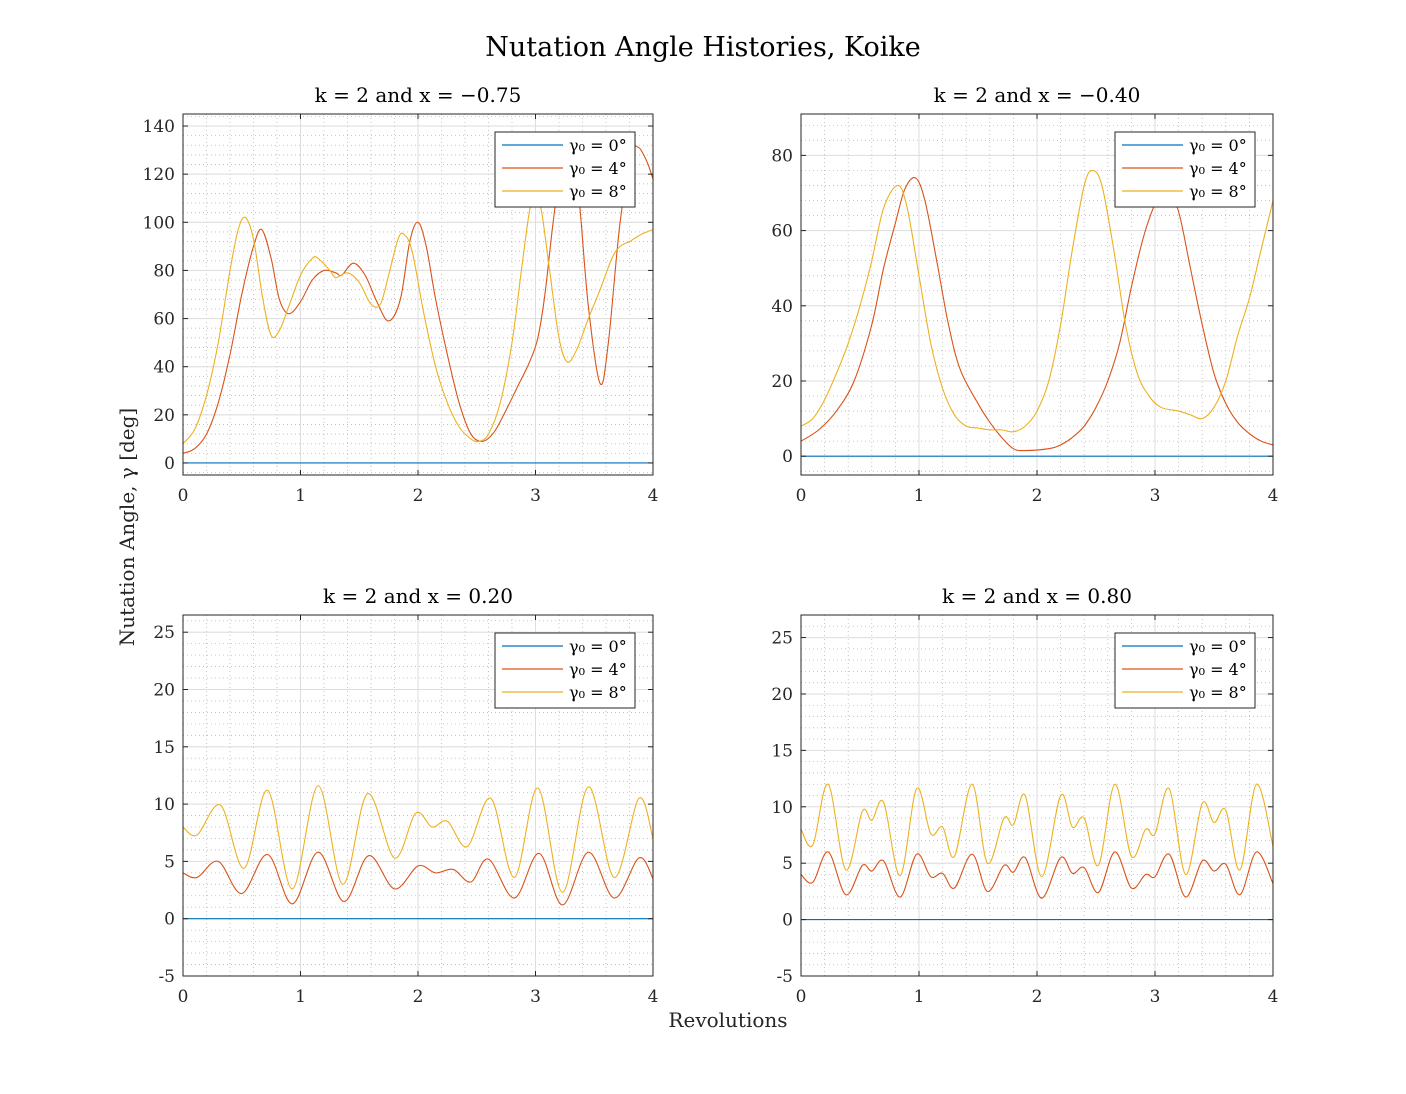 The width and height of the screenshot is (1406, 1094). Describe the element at coordinates (159, 175) in the screenshot. I see `y-tick-label: 120` at that location.